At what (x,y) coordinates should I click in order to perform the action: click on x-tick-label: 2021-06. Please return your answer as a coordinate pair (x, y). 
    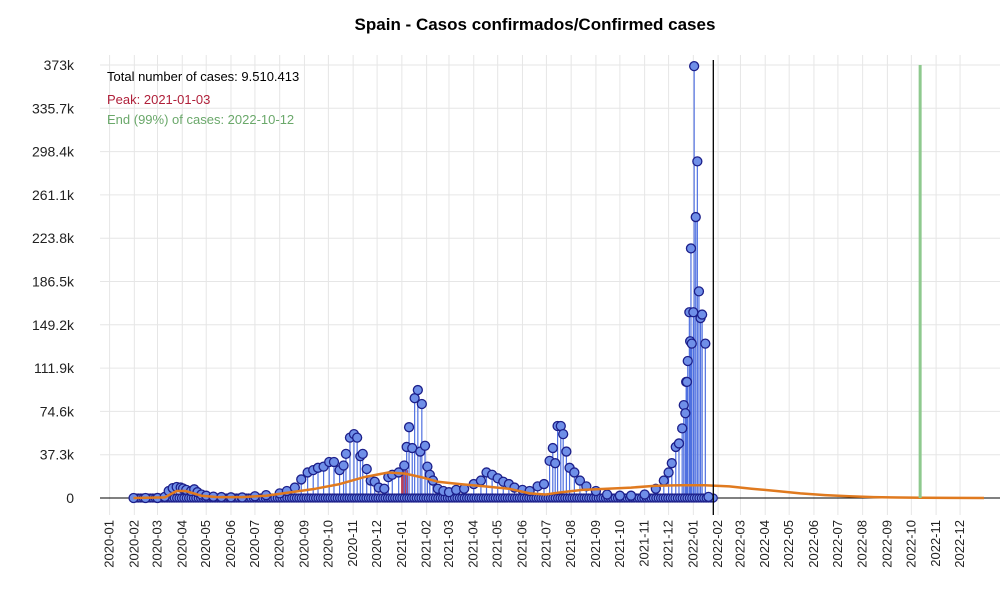
    Looking at the image, I should click on (521, 544).